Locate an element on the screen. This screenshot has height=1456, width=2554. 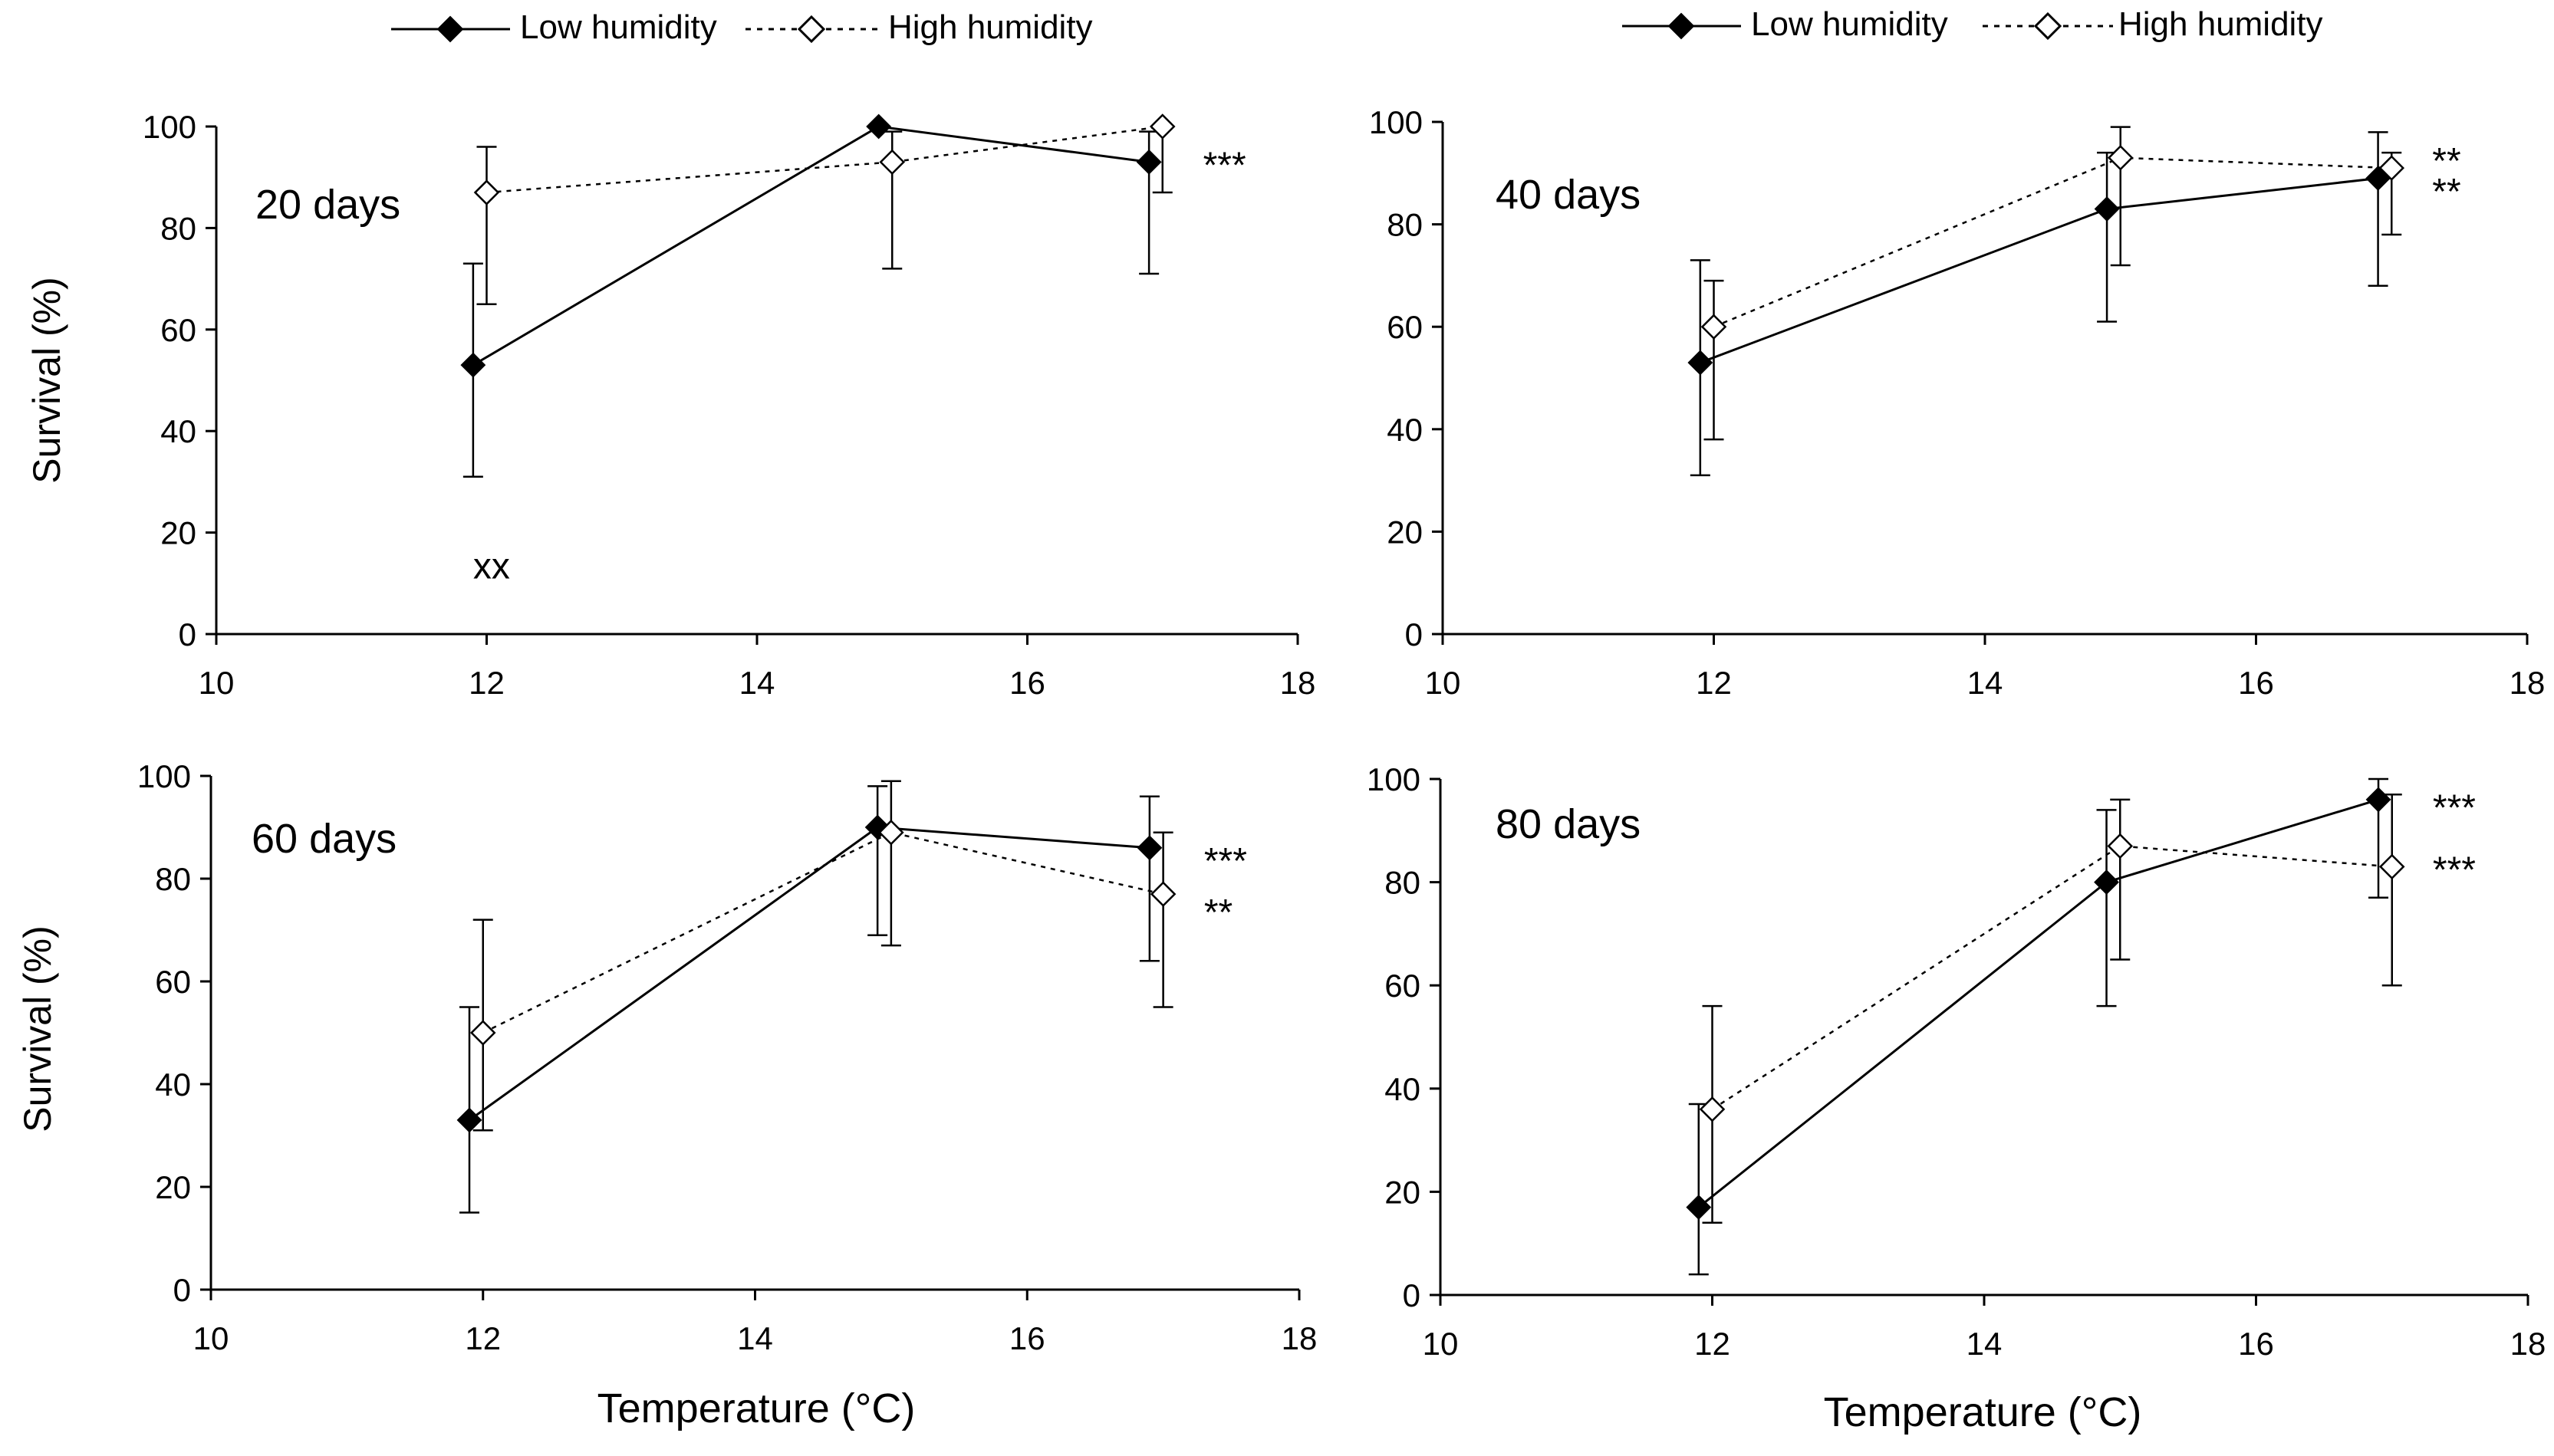
panel-title: 80 days is located at coordinates (1568, 824).